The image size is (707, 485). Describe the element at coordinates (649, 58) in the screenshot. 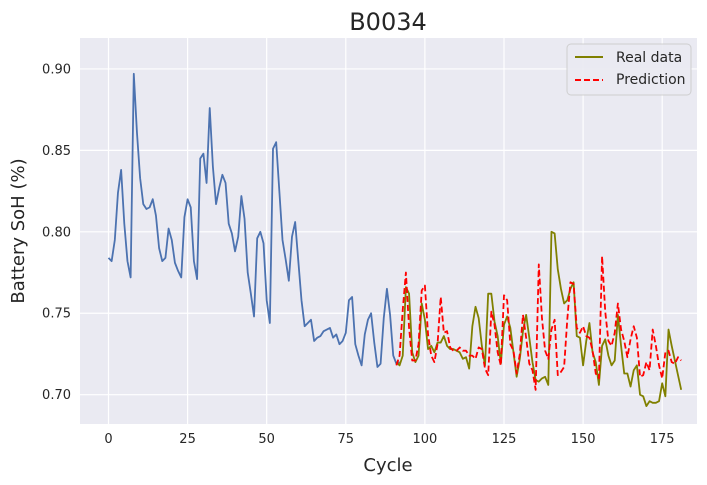

I see `legend-label-real: Real data` at that location.